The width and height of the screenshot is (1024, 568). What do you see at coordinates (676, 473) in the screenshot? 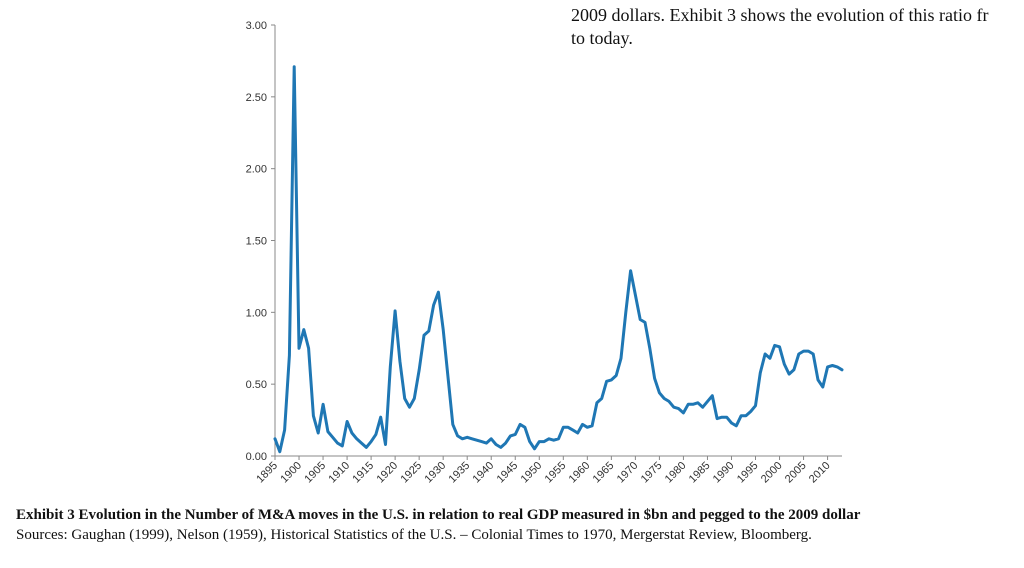
I see `x-tick-label: 1980` at bounding box center [676, 473].